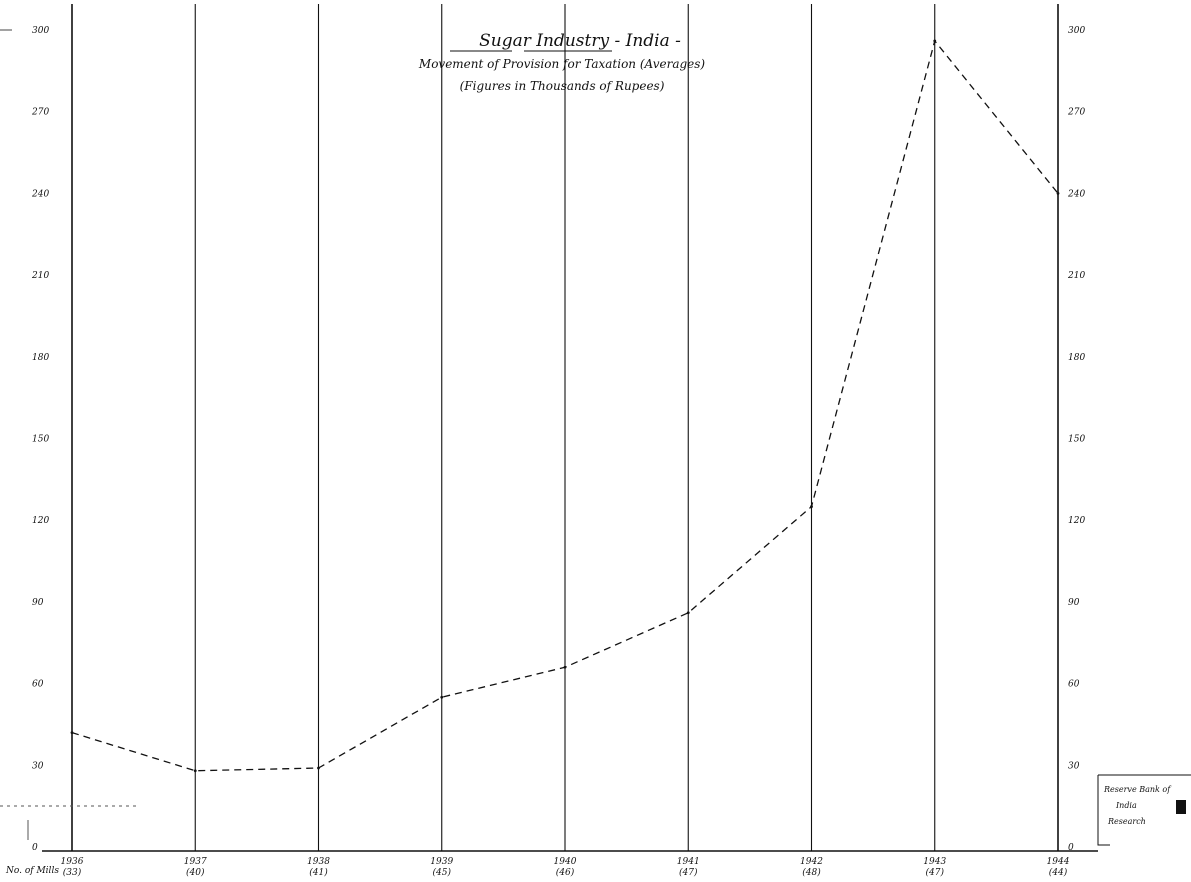  Describe the element at coordinates (1058, 872) in the screenshot. I see `x-label-mills-1944: (44)` at that location.